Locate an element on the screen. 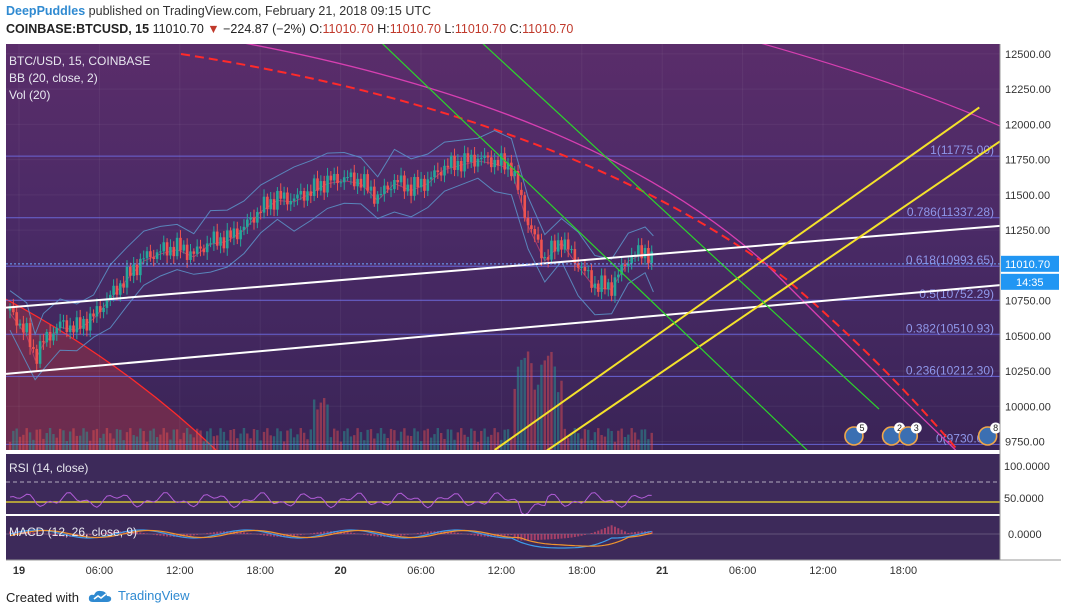 This screenshot has height=614, width=1067. bb-legend: BB (20, close, 2) is located at coordinates (53, 78).